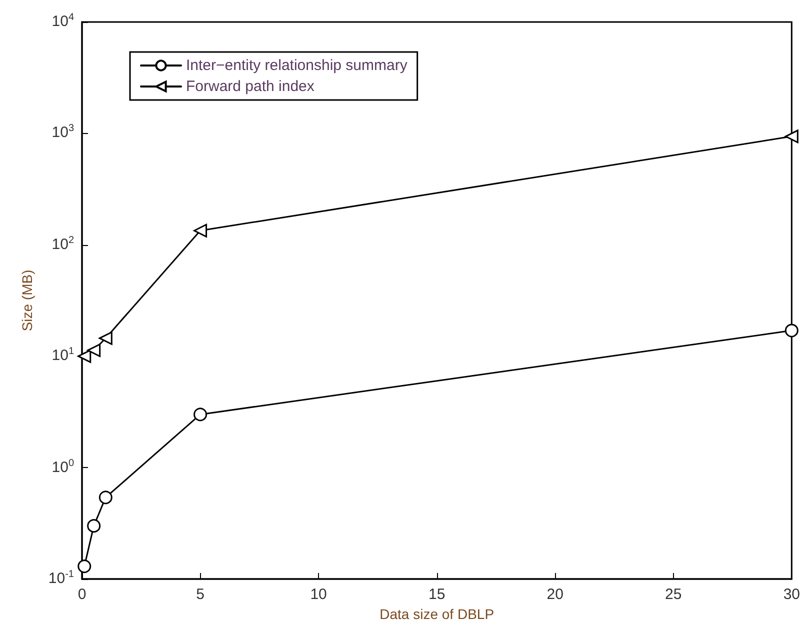 Image resolution: width=803 pixels, height=638 pixels. Describe the element at coordinates (437, 594) in the screenshot. I see `x-tick-label: 15` at that location.